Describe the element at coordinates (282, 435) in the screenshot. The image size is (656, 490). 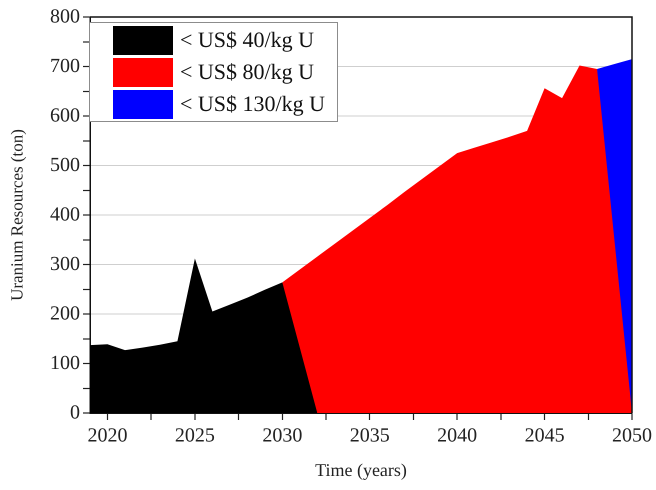
I see `x-tick-label: 2030` at that location.